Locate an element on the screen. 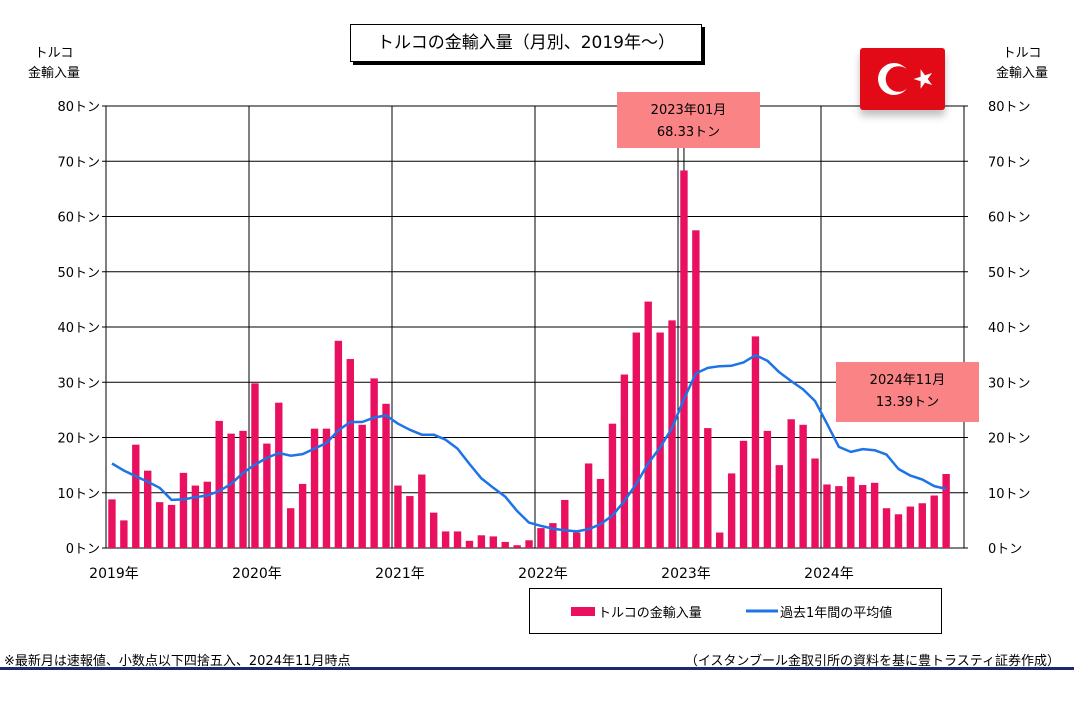 This screenshot has width=1074, height=707. legend-line-label: 過去1年間の平均値 is located at coordinates (836, 613).